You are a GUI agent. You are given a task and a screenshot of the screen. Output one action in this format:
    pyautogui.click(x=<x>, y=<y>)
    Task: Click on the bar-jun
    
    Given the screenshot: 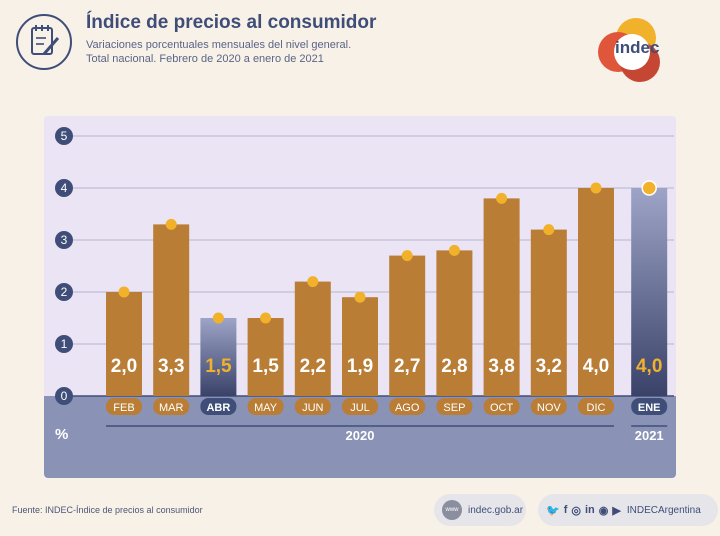 What is the action you would take?
    pyautogui.click(x=312, y=338)
    